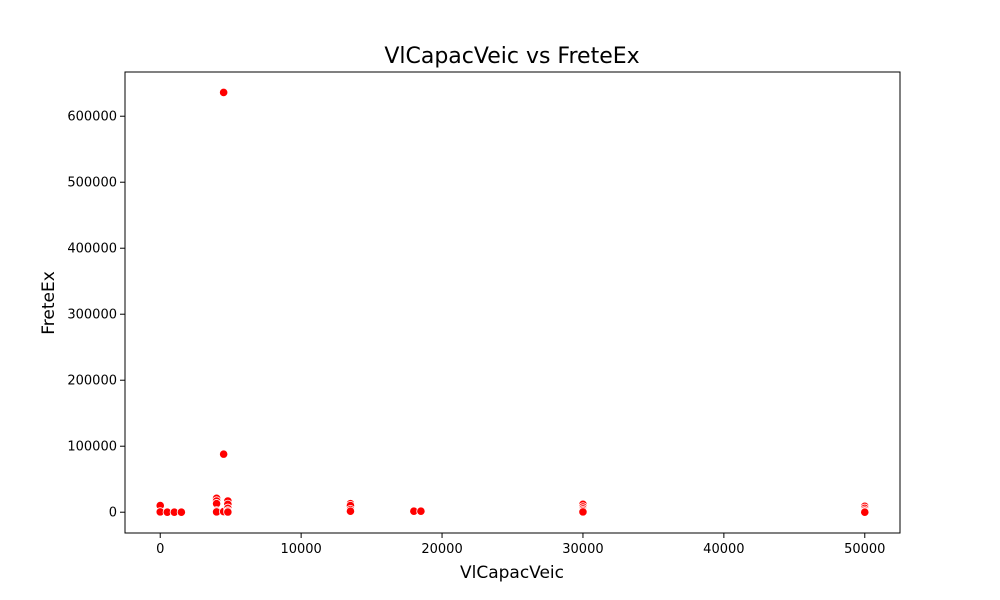 The image size is (1000, 600). What do you see at coordinates (92, 447) in the screenshot?
I see `y-tick-label: 100000` at bounding box center [92, 447].